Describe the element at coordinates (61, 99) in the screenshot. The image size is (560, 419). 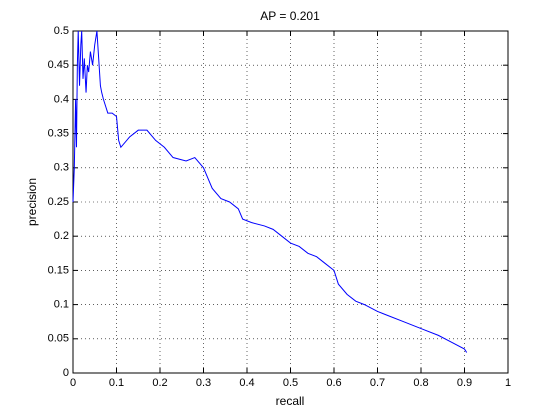
I see `y-tick-label: 0.4` at that location.